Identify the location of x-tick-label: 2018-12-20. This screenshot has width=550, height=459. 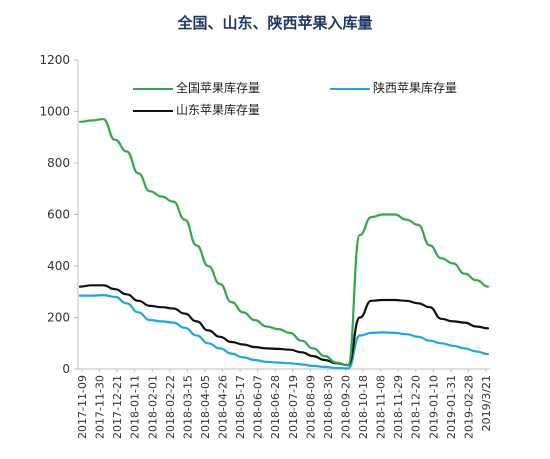
(416, 407).